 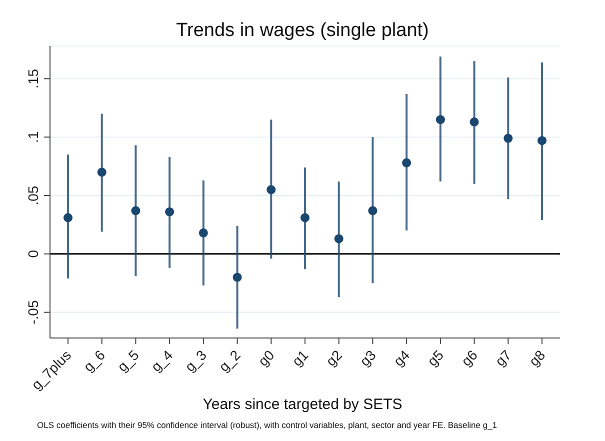 What do you see at coordinates (334, 358) in the screenshot?
I see `x-tick-label: g2` at bounding box center [334, 358].